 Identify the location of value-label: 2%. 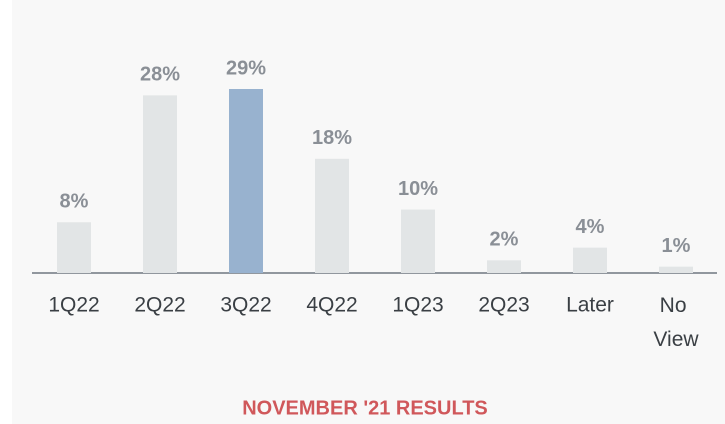
(504, 240).